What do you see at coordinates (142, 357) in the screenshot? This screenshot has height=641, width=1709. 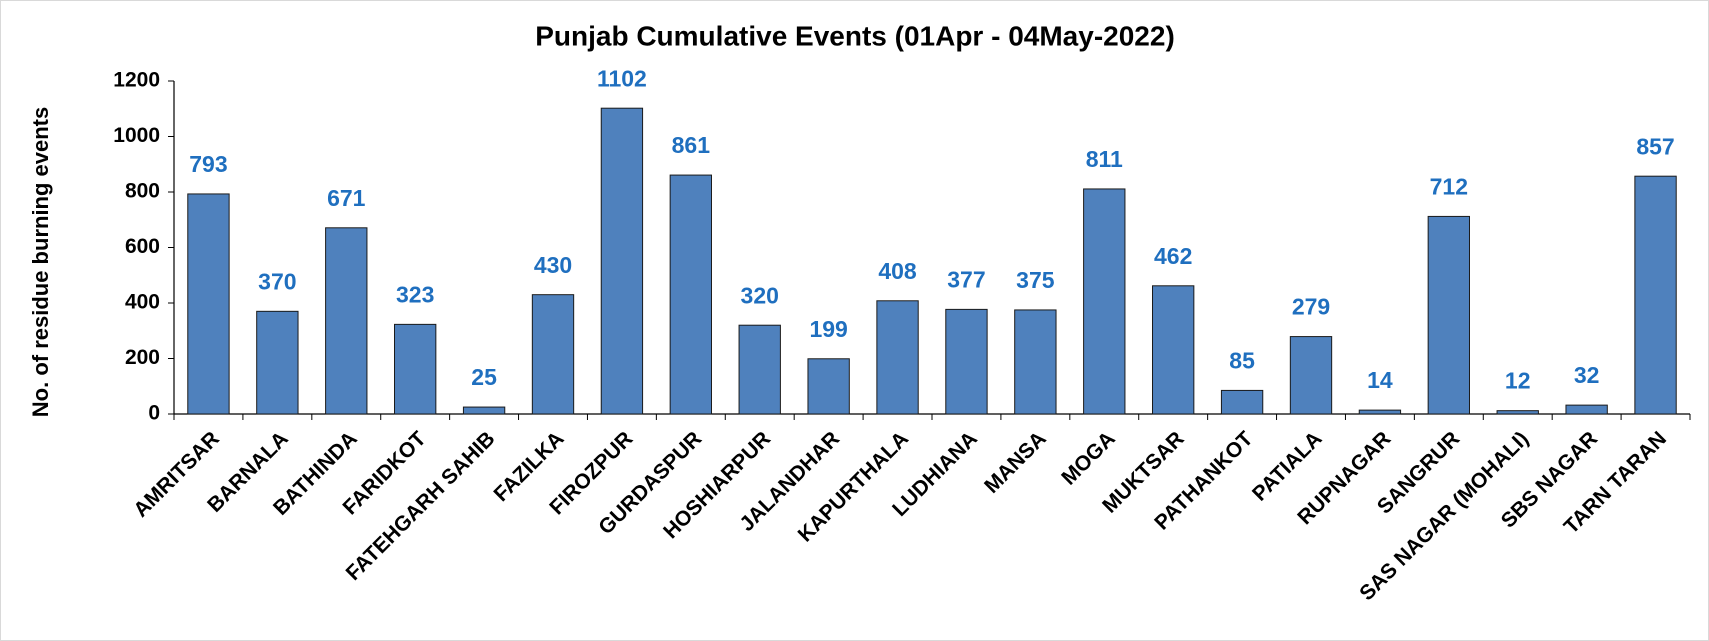 I see `y-tick-label: 200` at bounding box center [142, 357].